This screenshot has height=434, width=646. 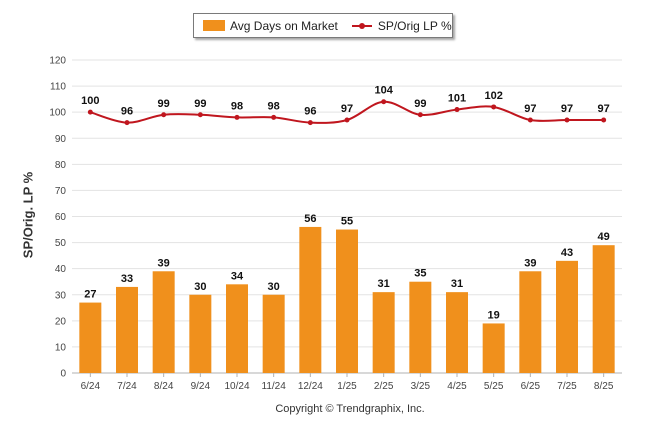 What do you see at coordinates (57, 113) in the screenshot?
I see `y-tick-label: 100` at bounding box center [57, 113].